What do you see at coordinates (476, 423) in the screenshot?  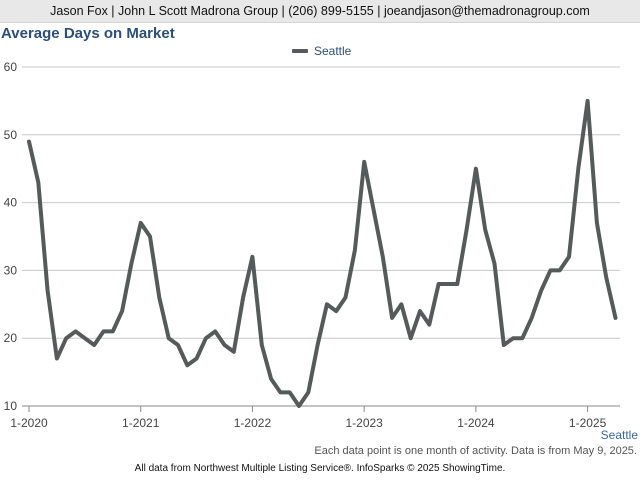 I see `x-tick-label-1-2024: 1-2024` at bounding box center [476, 423].